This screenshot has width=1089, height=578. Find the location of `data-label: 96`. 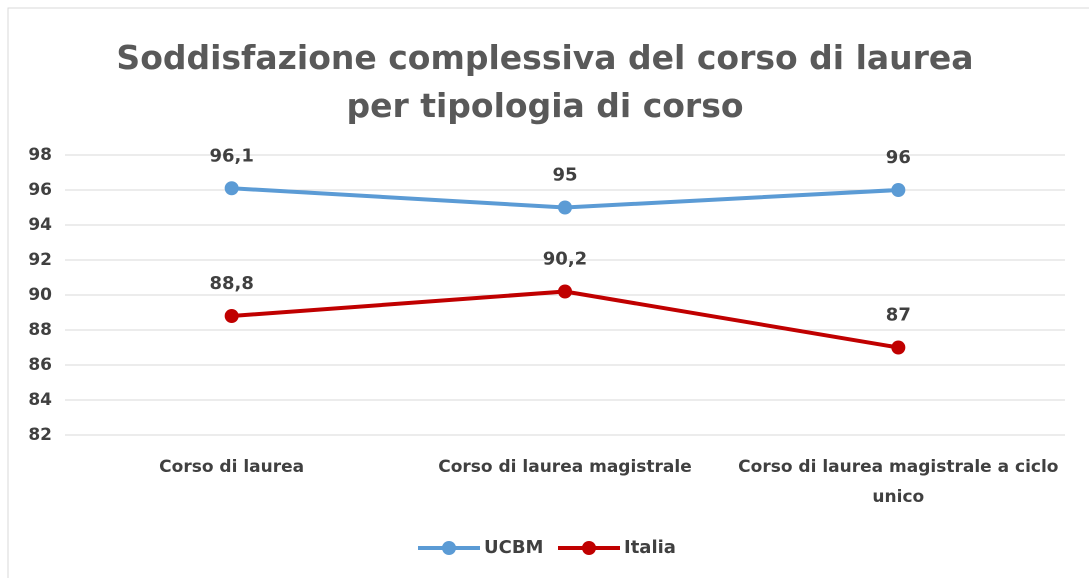

data-label: 96 is located at coordinates (898, 157).